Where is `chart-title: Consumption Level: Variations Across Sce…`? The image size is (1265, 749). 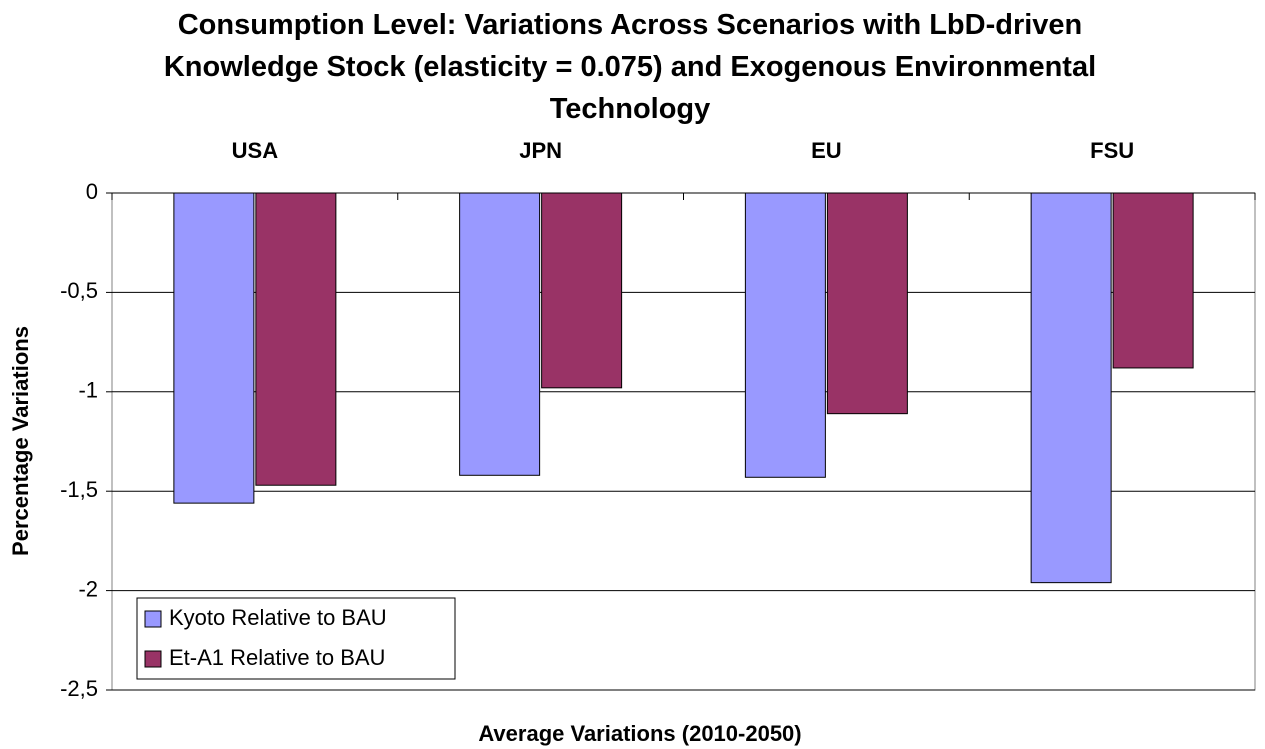
chart-title: Consumption Level: Variations Across Sce… is located at coordinates (630, 67).